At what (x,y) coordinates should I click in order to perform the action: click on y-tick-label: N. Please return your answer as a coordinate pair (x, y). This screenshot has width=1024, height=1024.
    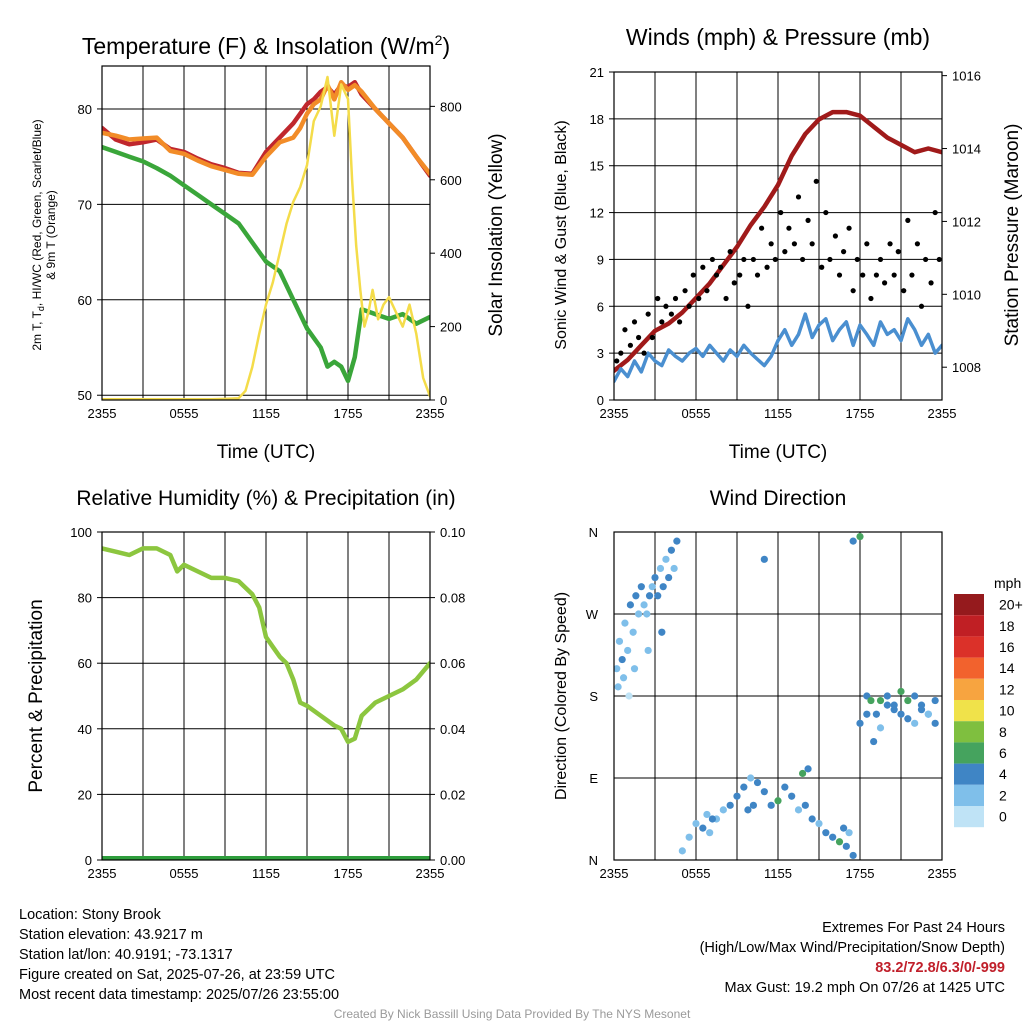
    Looking at the image, I should click on (593, 860).